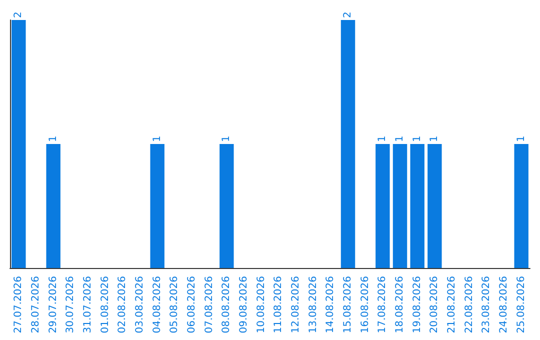 The width and height of the screenshot is (540, 340). Describe the element at coordinates (18, 305) in the screenshot. I see `x-tick-label: 27.07.2026` at that location.